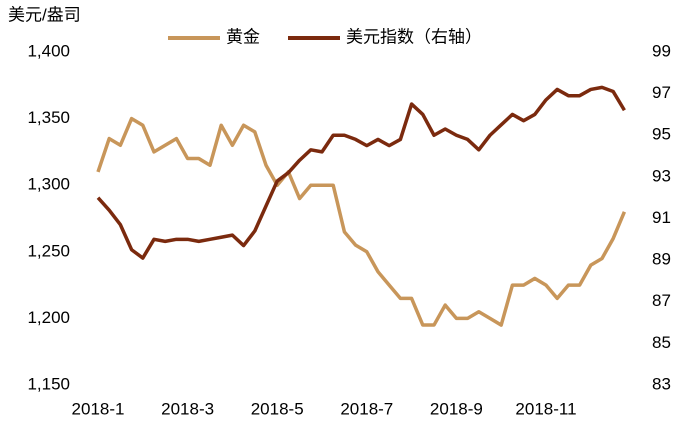  I want to click on y2-tick-label: 91, so click(661, 217).